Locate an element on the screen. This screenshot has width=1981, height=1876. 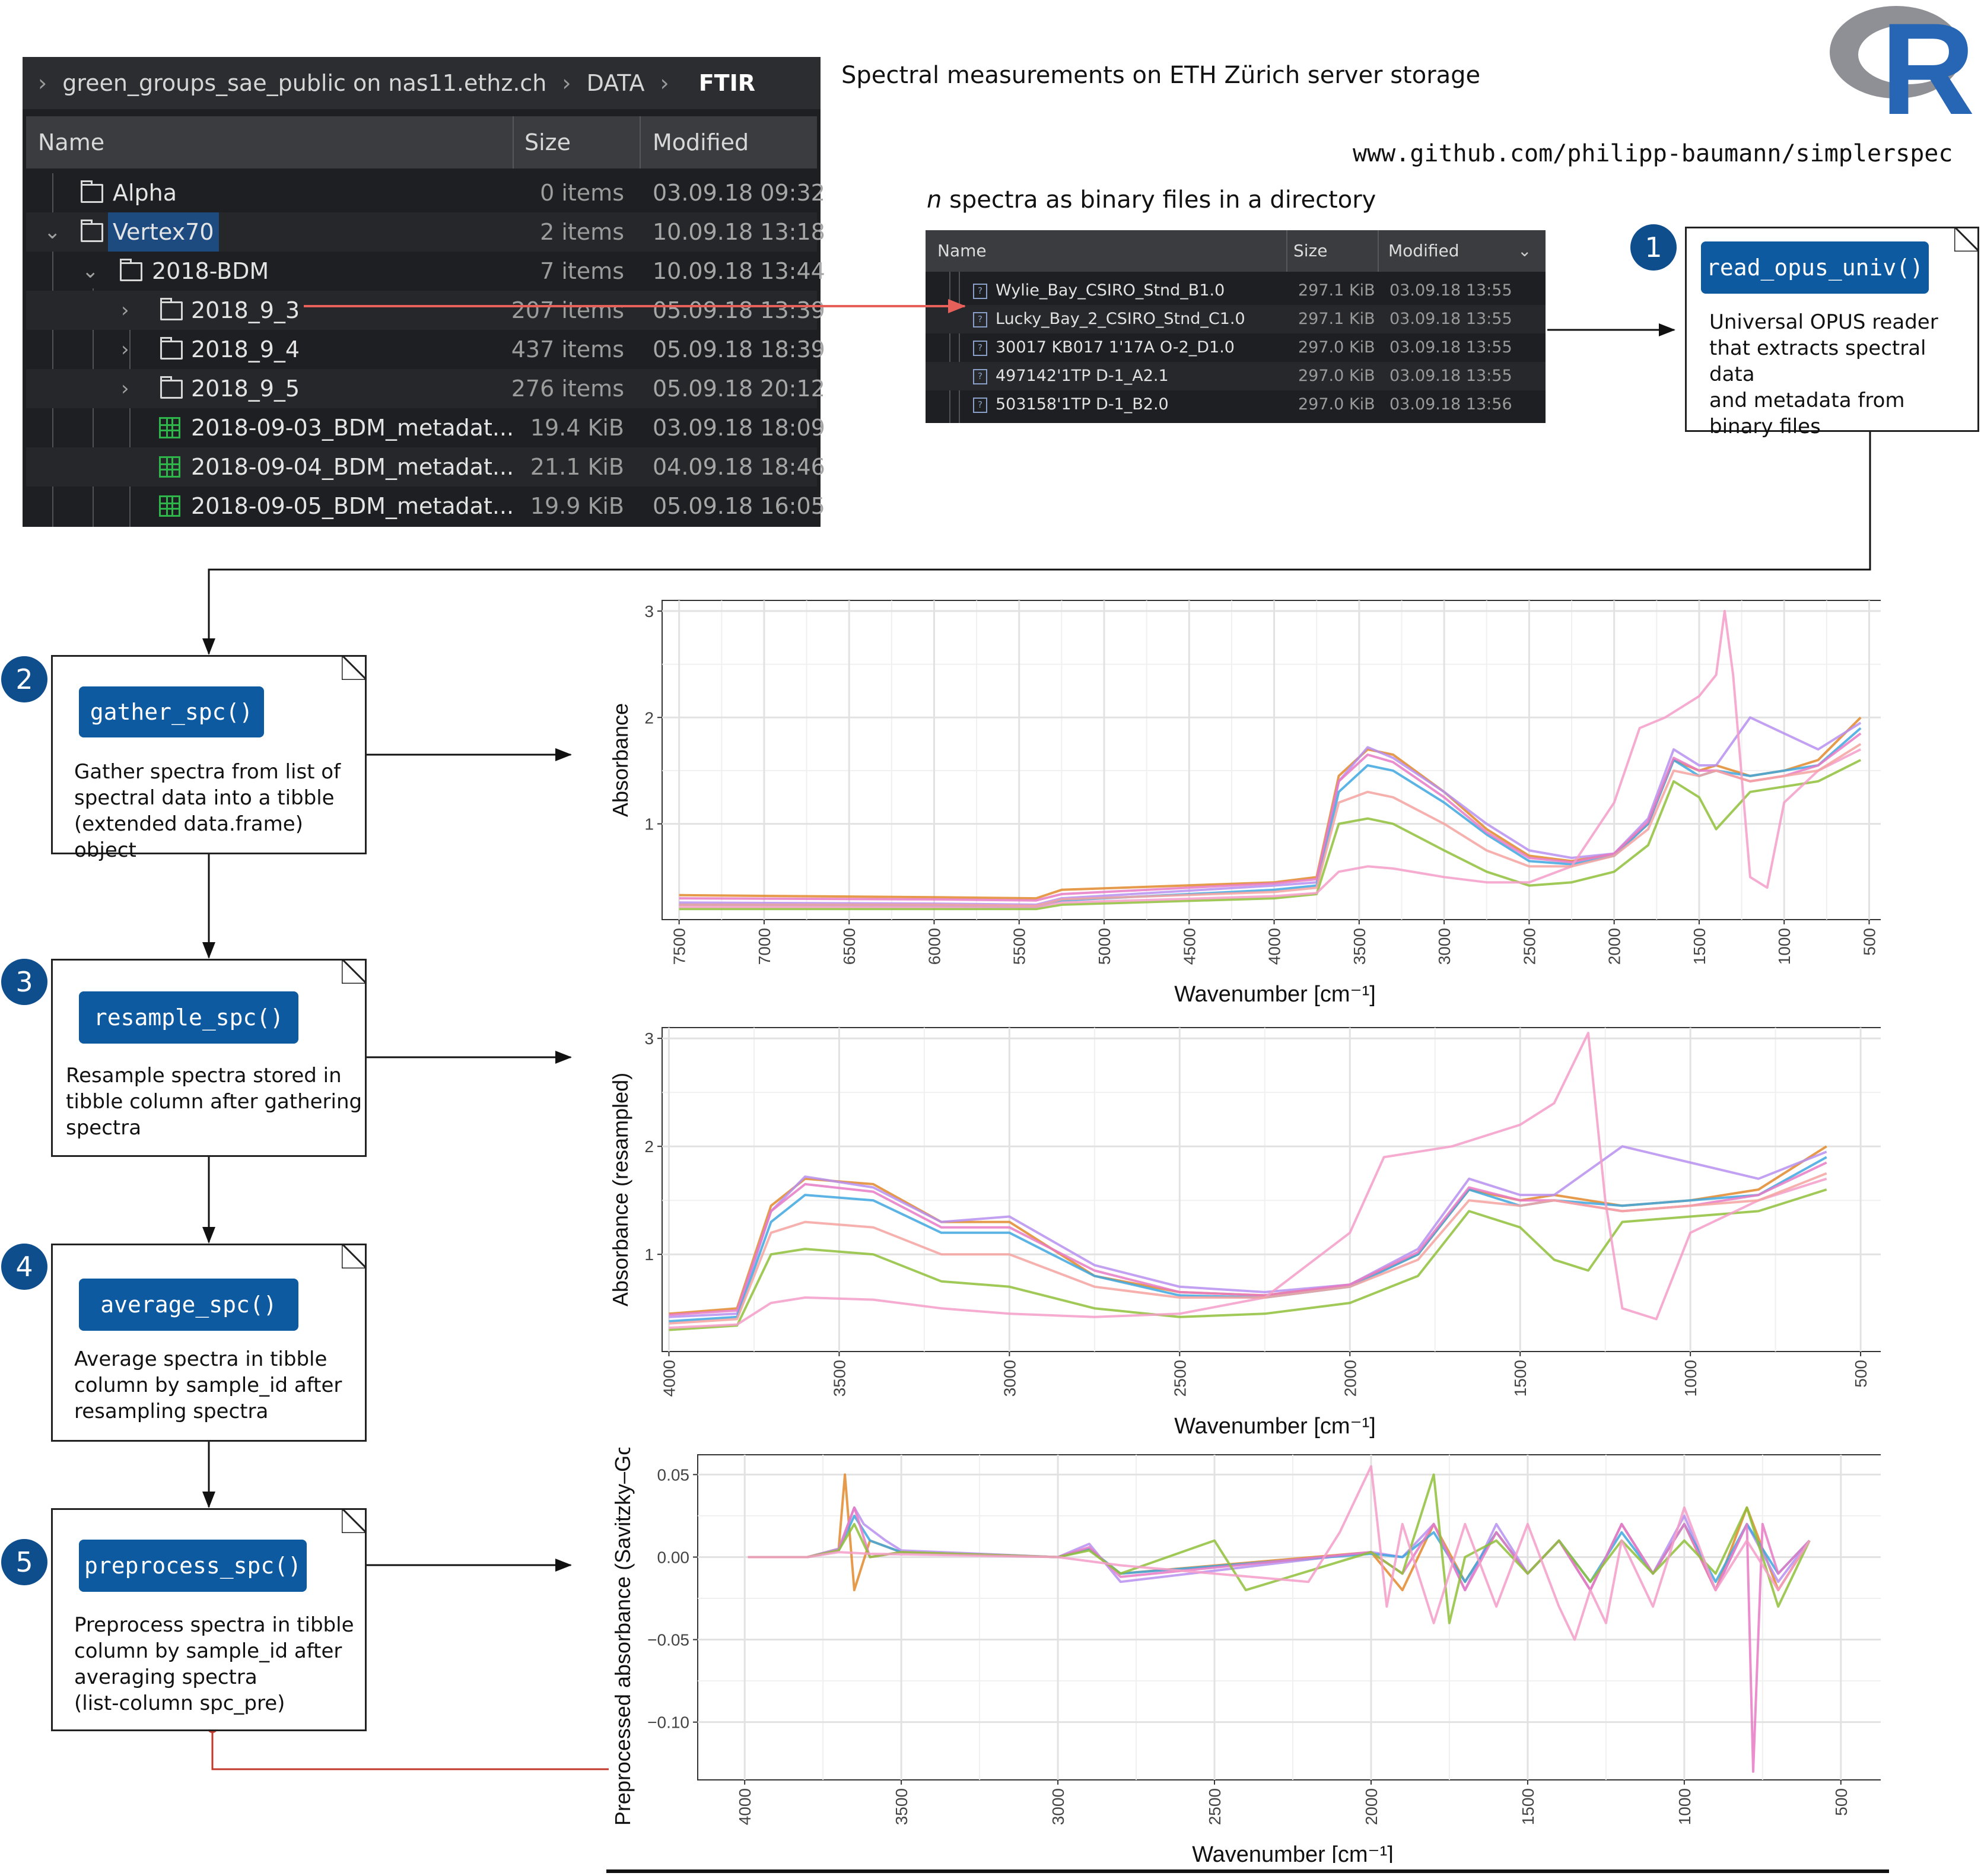
x-tick-label: 7500 is located at coordinates (679, 946).